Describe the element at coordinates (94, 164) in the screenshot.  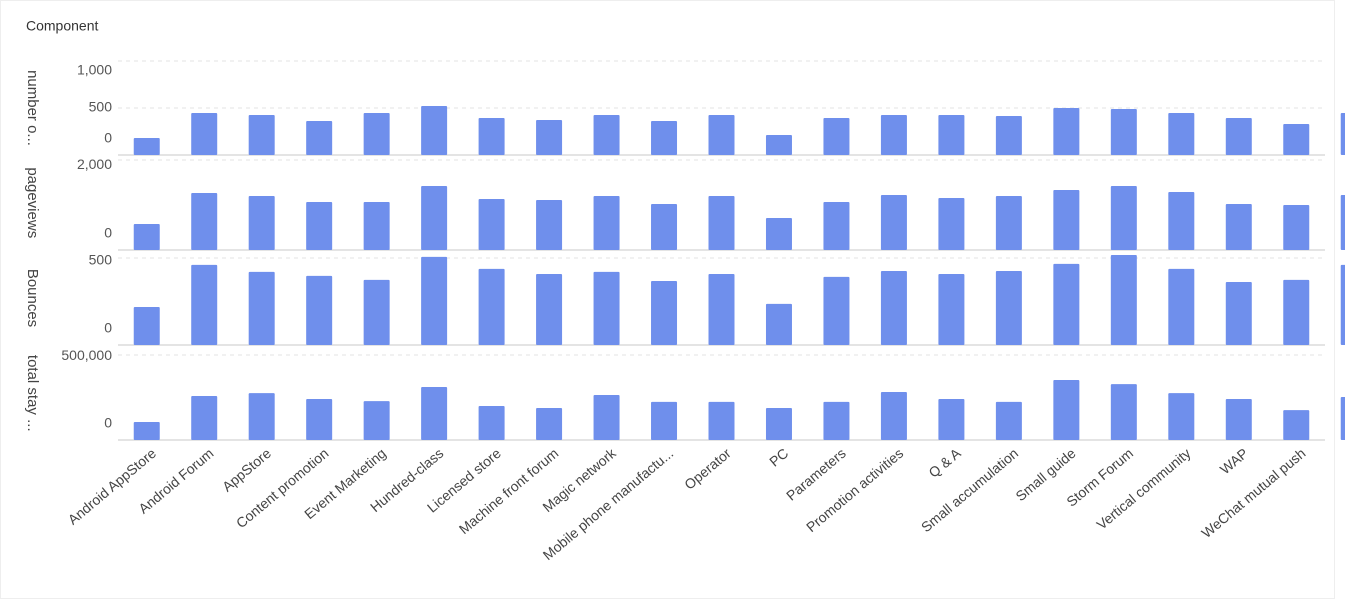
I see `y-tick-label: 2,000` at that location.